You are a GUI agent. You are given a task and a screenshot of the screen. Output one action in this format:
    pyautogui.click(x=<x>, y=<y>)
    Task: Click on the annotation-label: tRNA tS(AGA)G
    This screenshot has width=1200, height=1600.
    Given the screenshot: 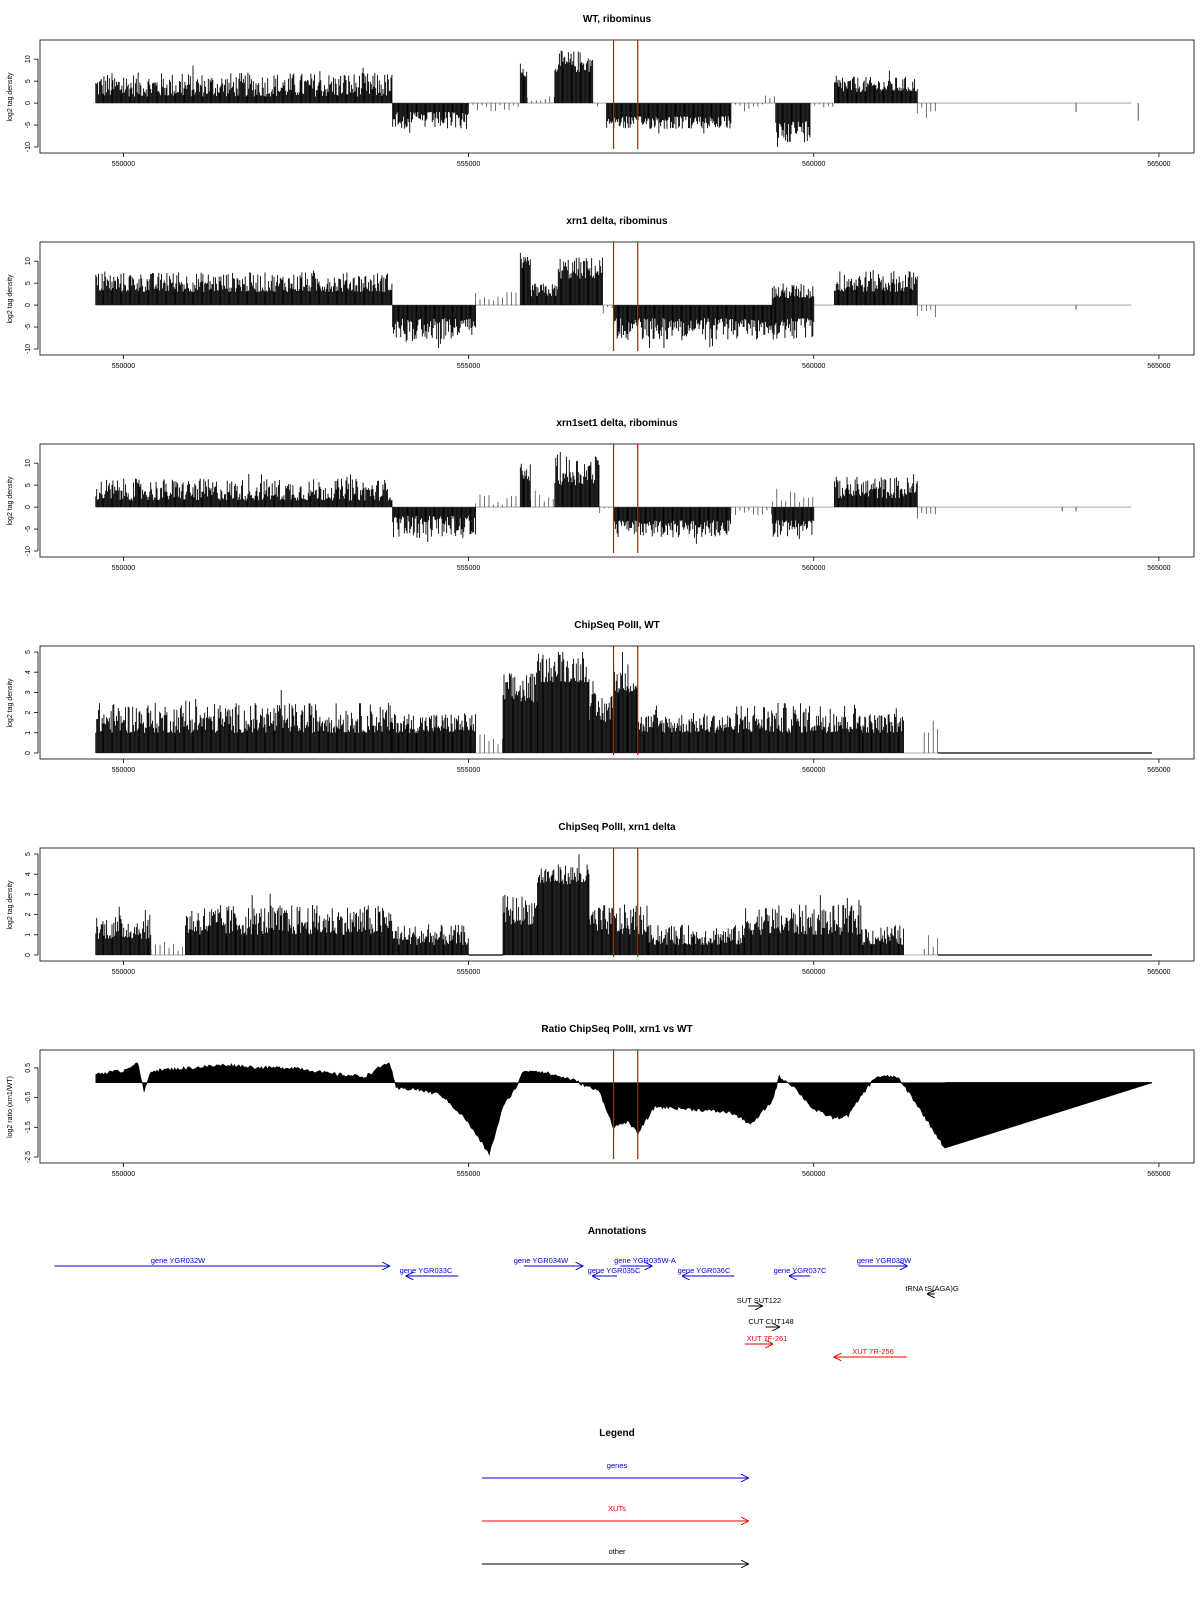 What is the action you would take?
    pyautogui.click(x=932, y=1288)
    